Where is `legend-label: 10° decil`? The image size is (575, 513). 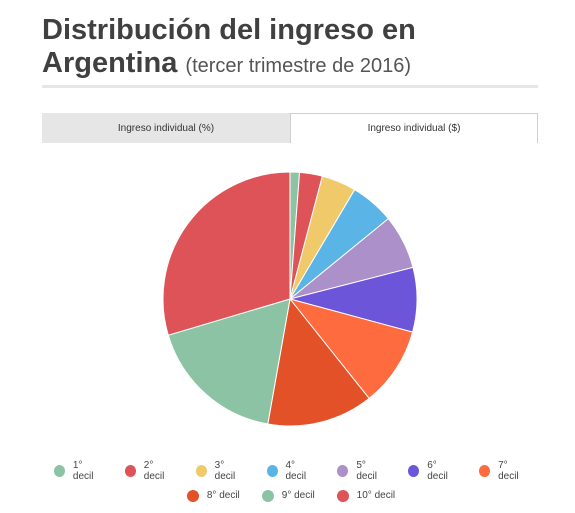 legend-label: 10° decil is located at coordinates (376, 495).